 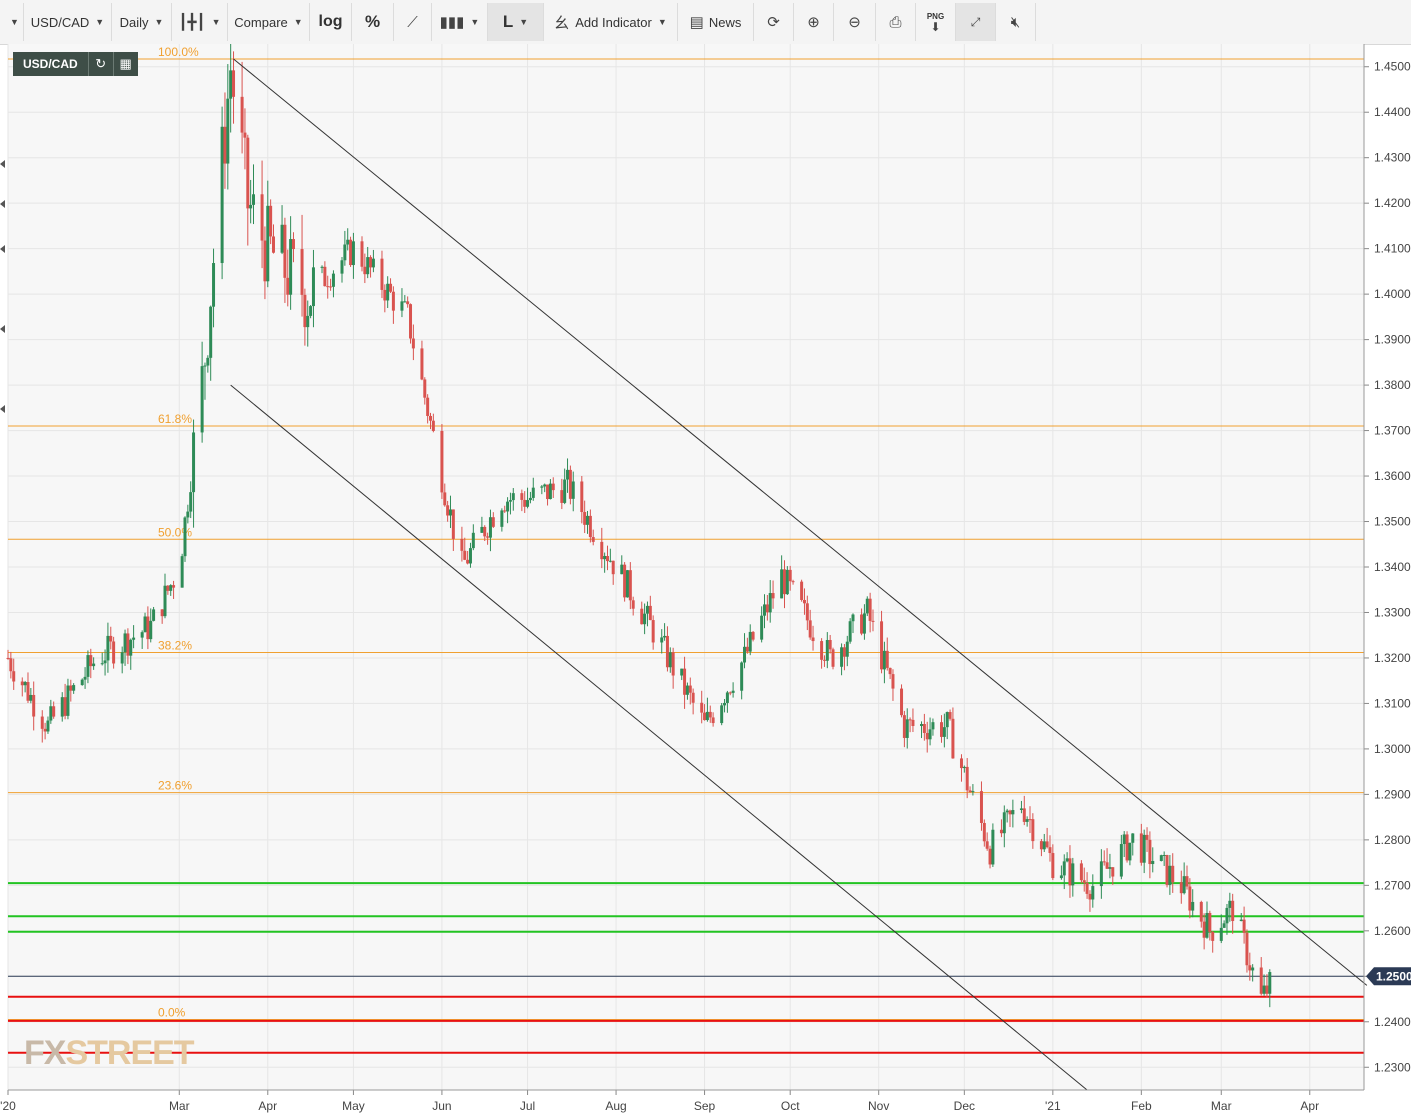 I want to click on volume-selector: ▮▮▮ ▼, so click(x=460, y=22).